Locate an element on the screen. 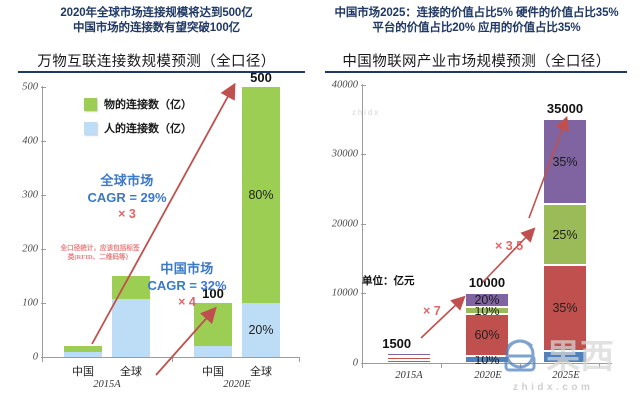 The image size is (640, 409). bar-segment-label-connection: 10% is located at coordinates (487, 359).